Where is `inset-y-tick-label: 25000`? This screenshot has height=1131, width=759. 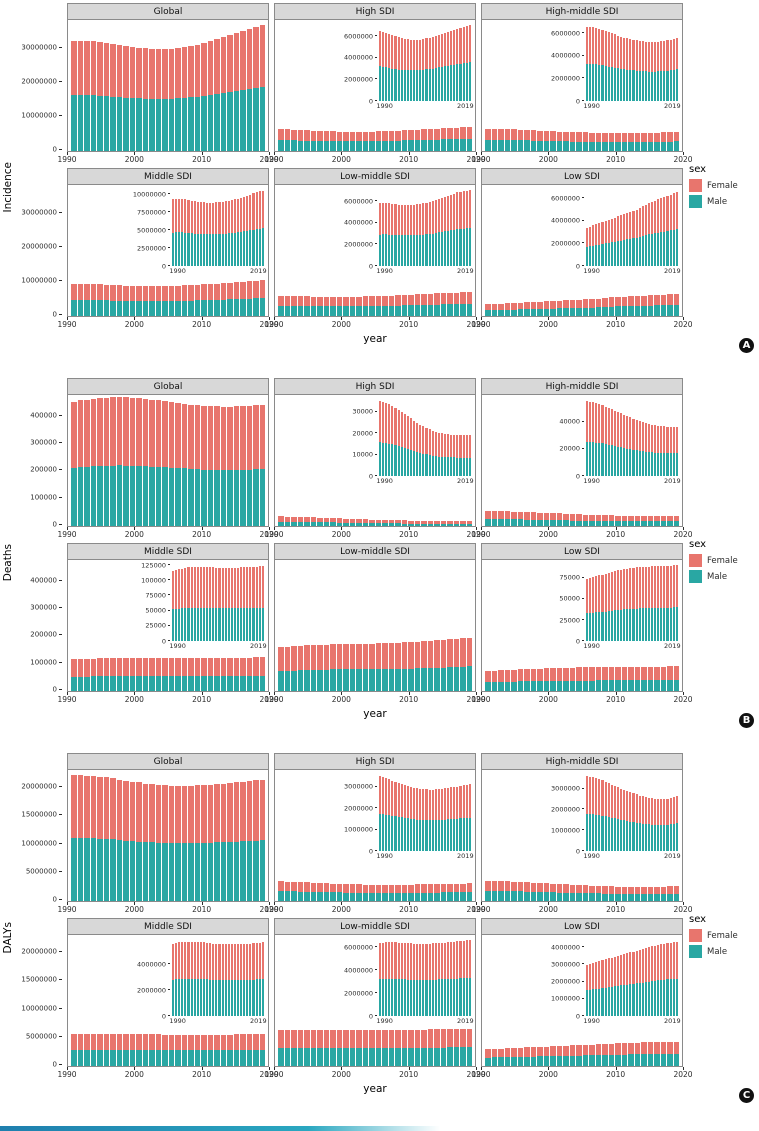 inset-y-tick-label: 25000 is located at coordinates (155, 625).